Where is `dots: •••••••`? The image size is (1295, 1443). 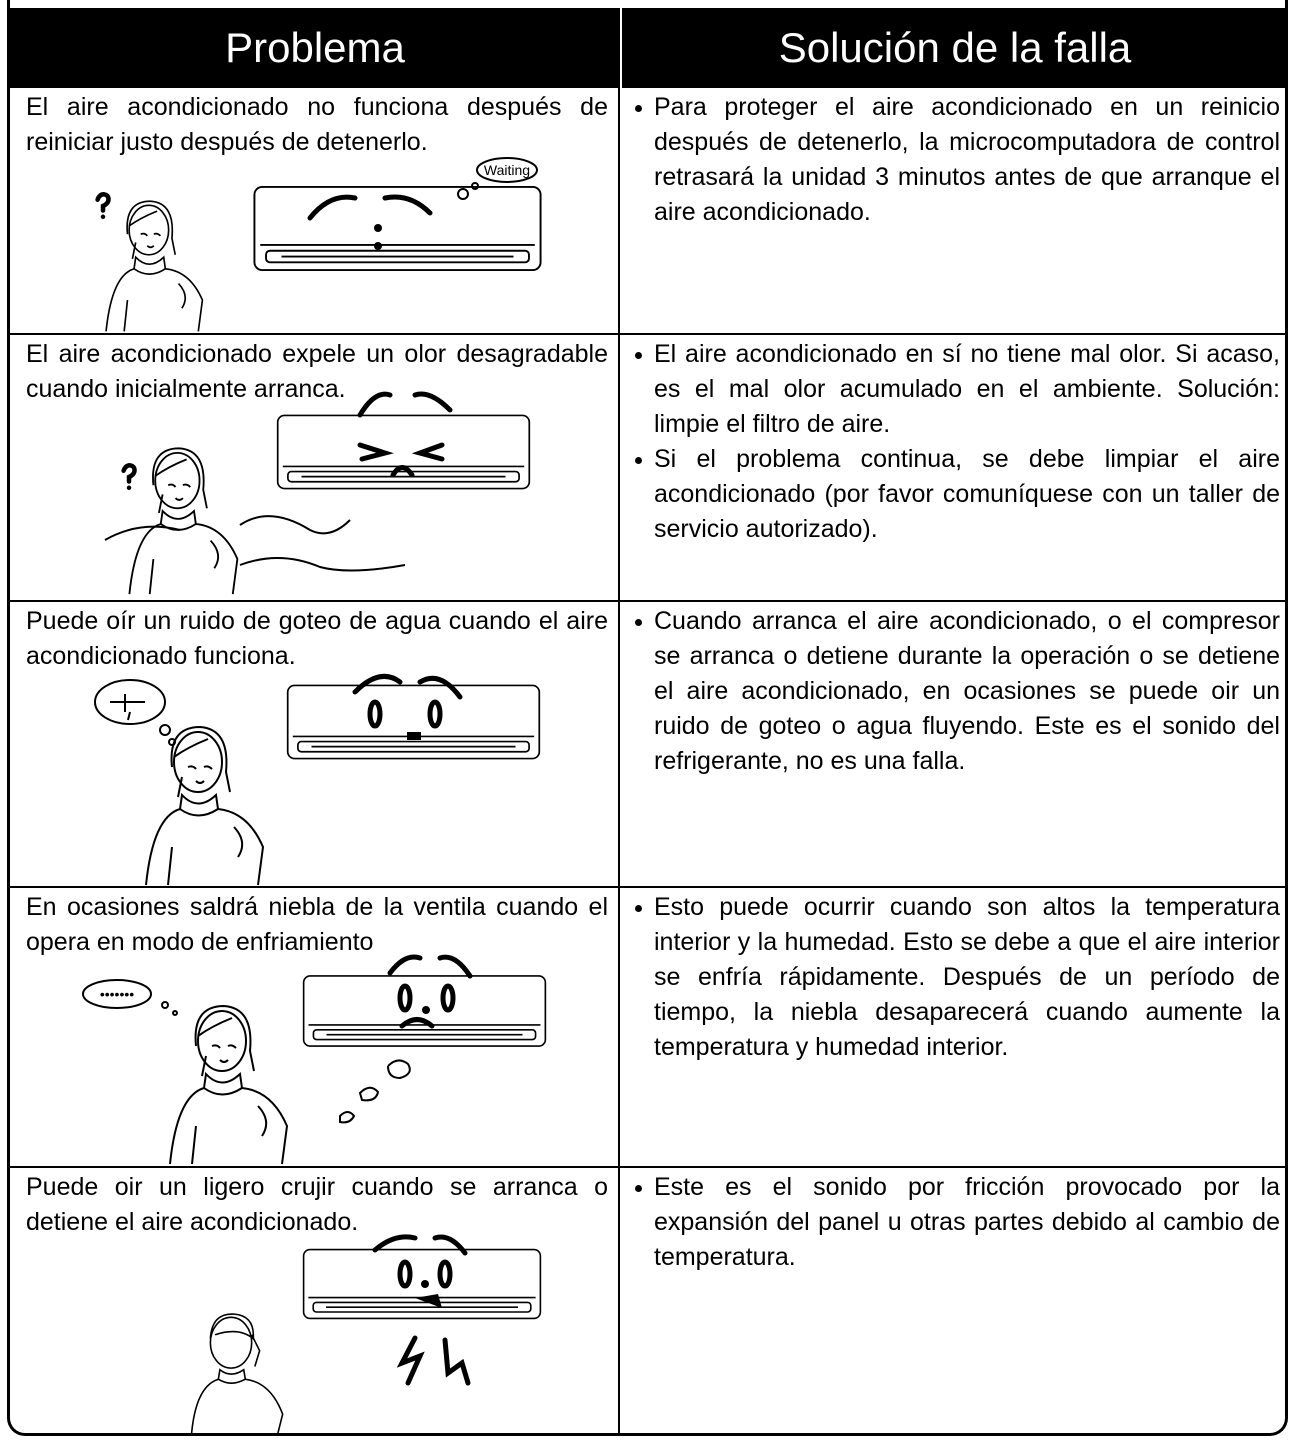 dots: ••••••• is located at coordinates (117, 994).